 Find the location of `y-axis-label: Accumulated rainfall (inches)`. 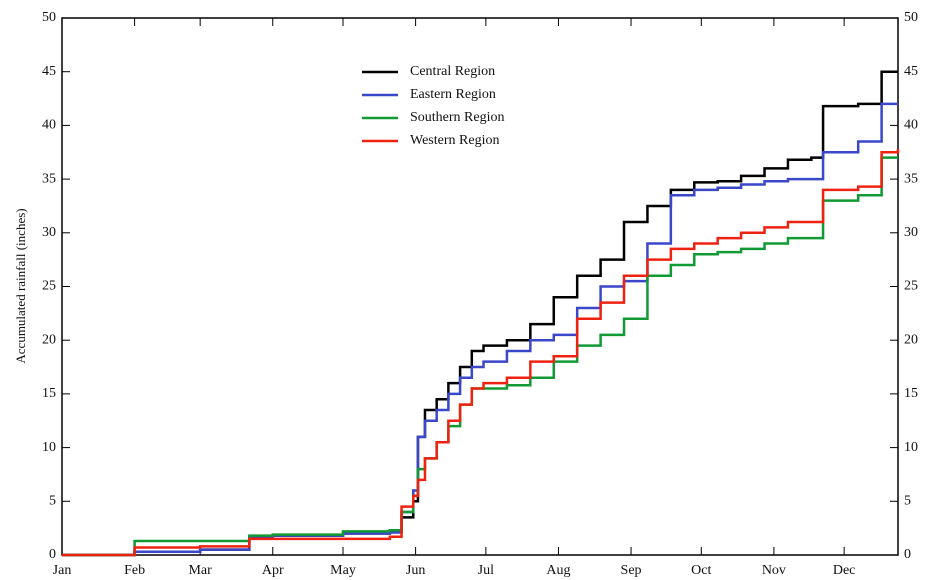

y-axis-label: Accumulated rainfall (inches) is located at coordinates (20, 285).